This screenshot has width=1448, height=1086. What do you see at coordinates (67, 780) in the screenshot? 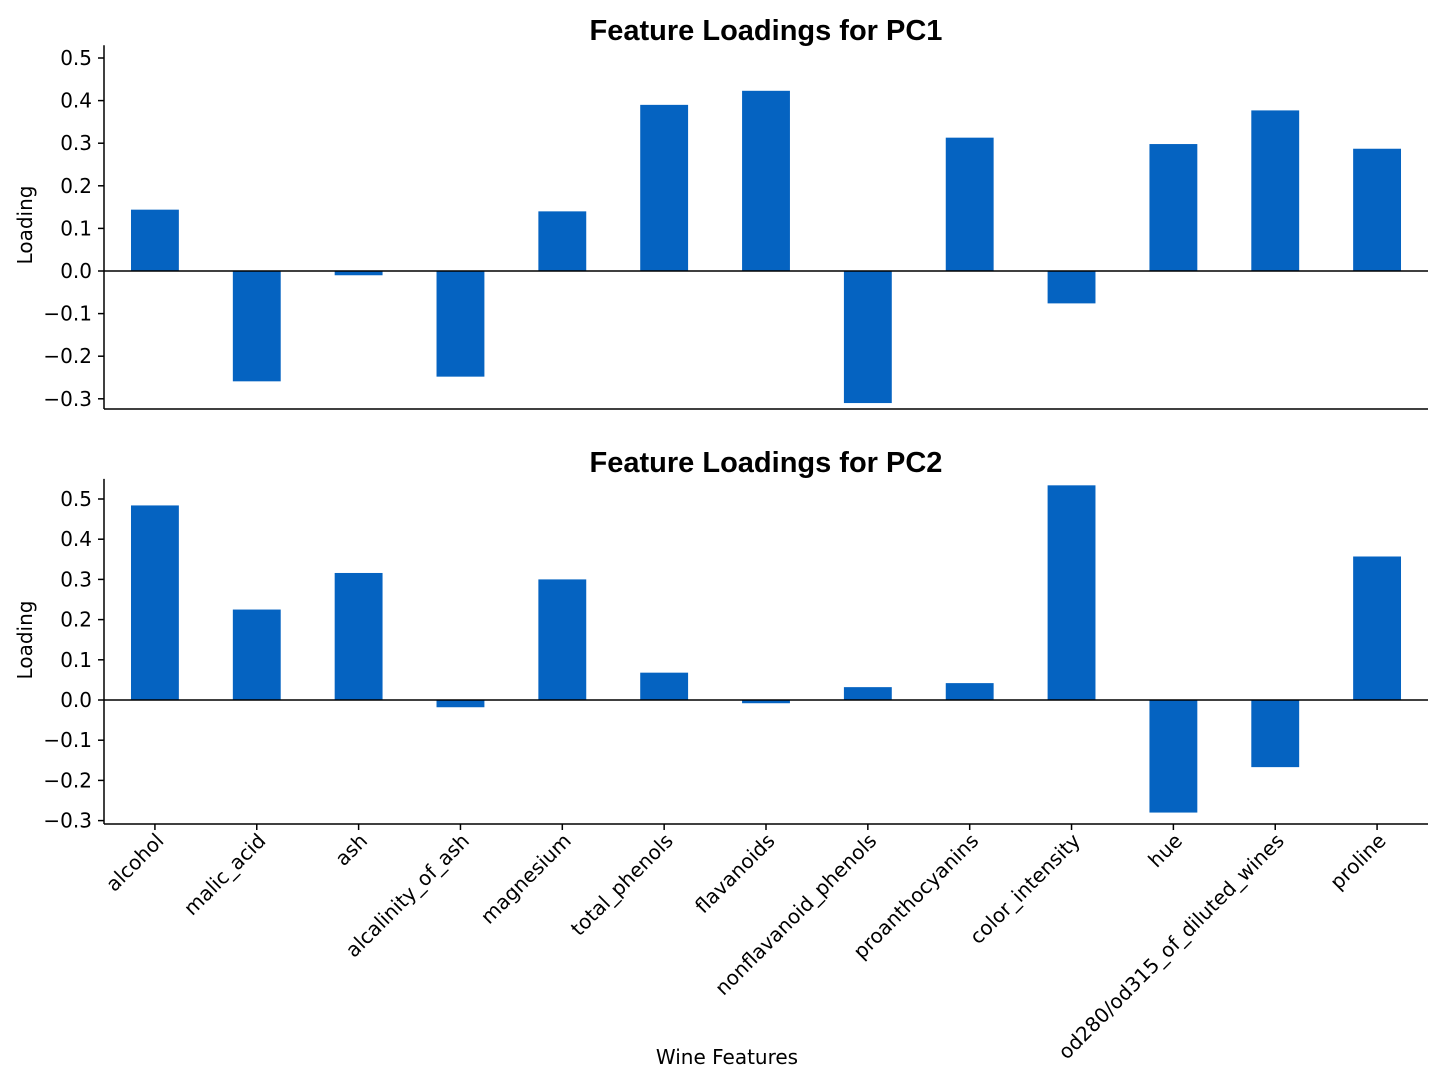
I see `pc2-y-tick-label: −0.2` at bounding box center [67, 780].